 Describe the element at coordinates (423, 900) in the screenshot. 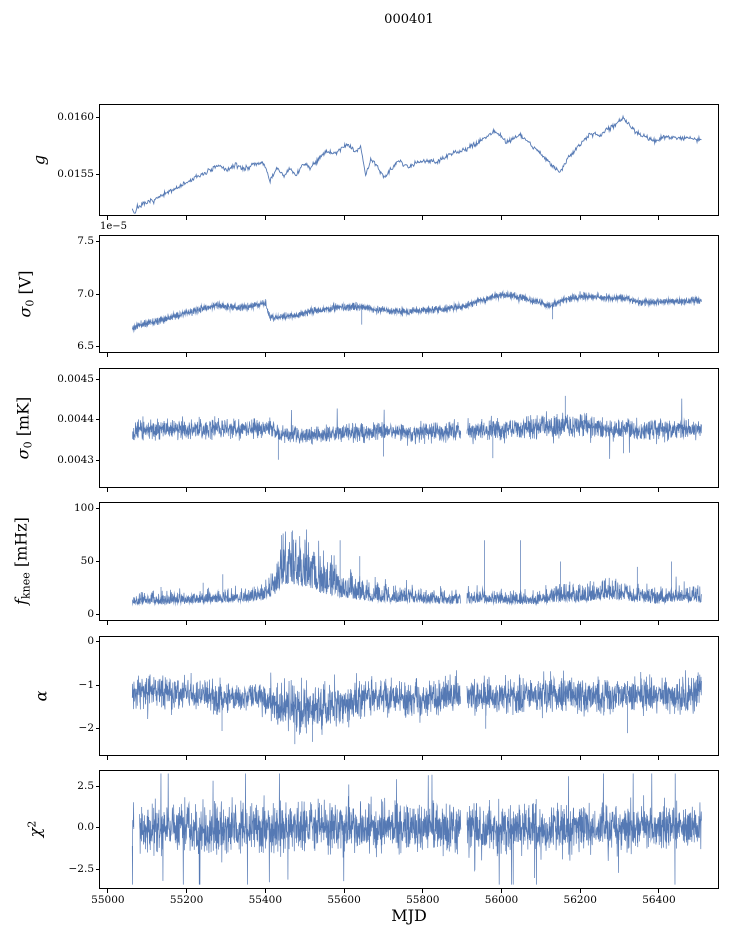

I see `x-tick-label: 55800` at that location.